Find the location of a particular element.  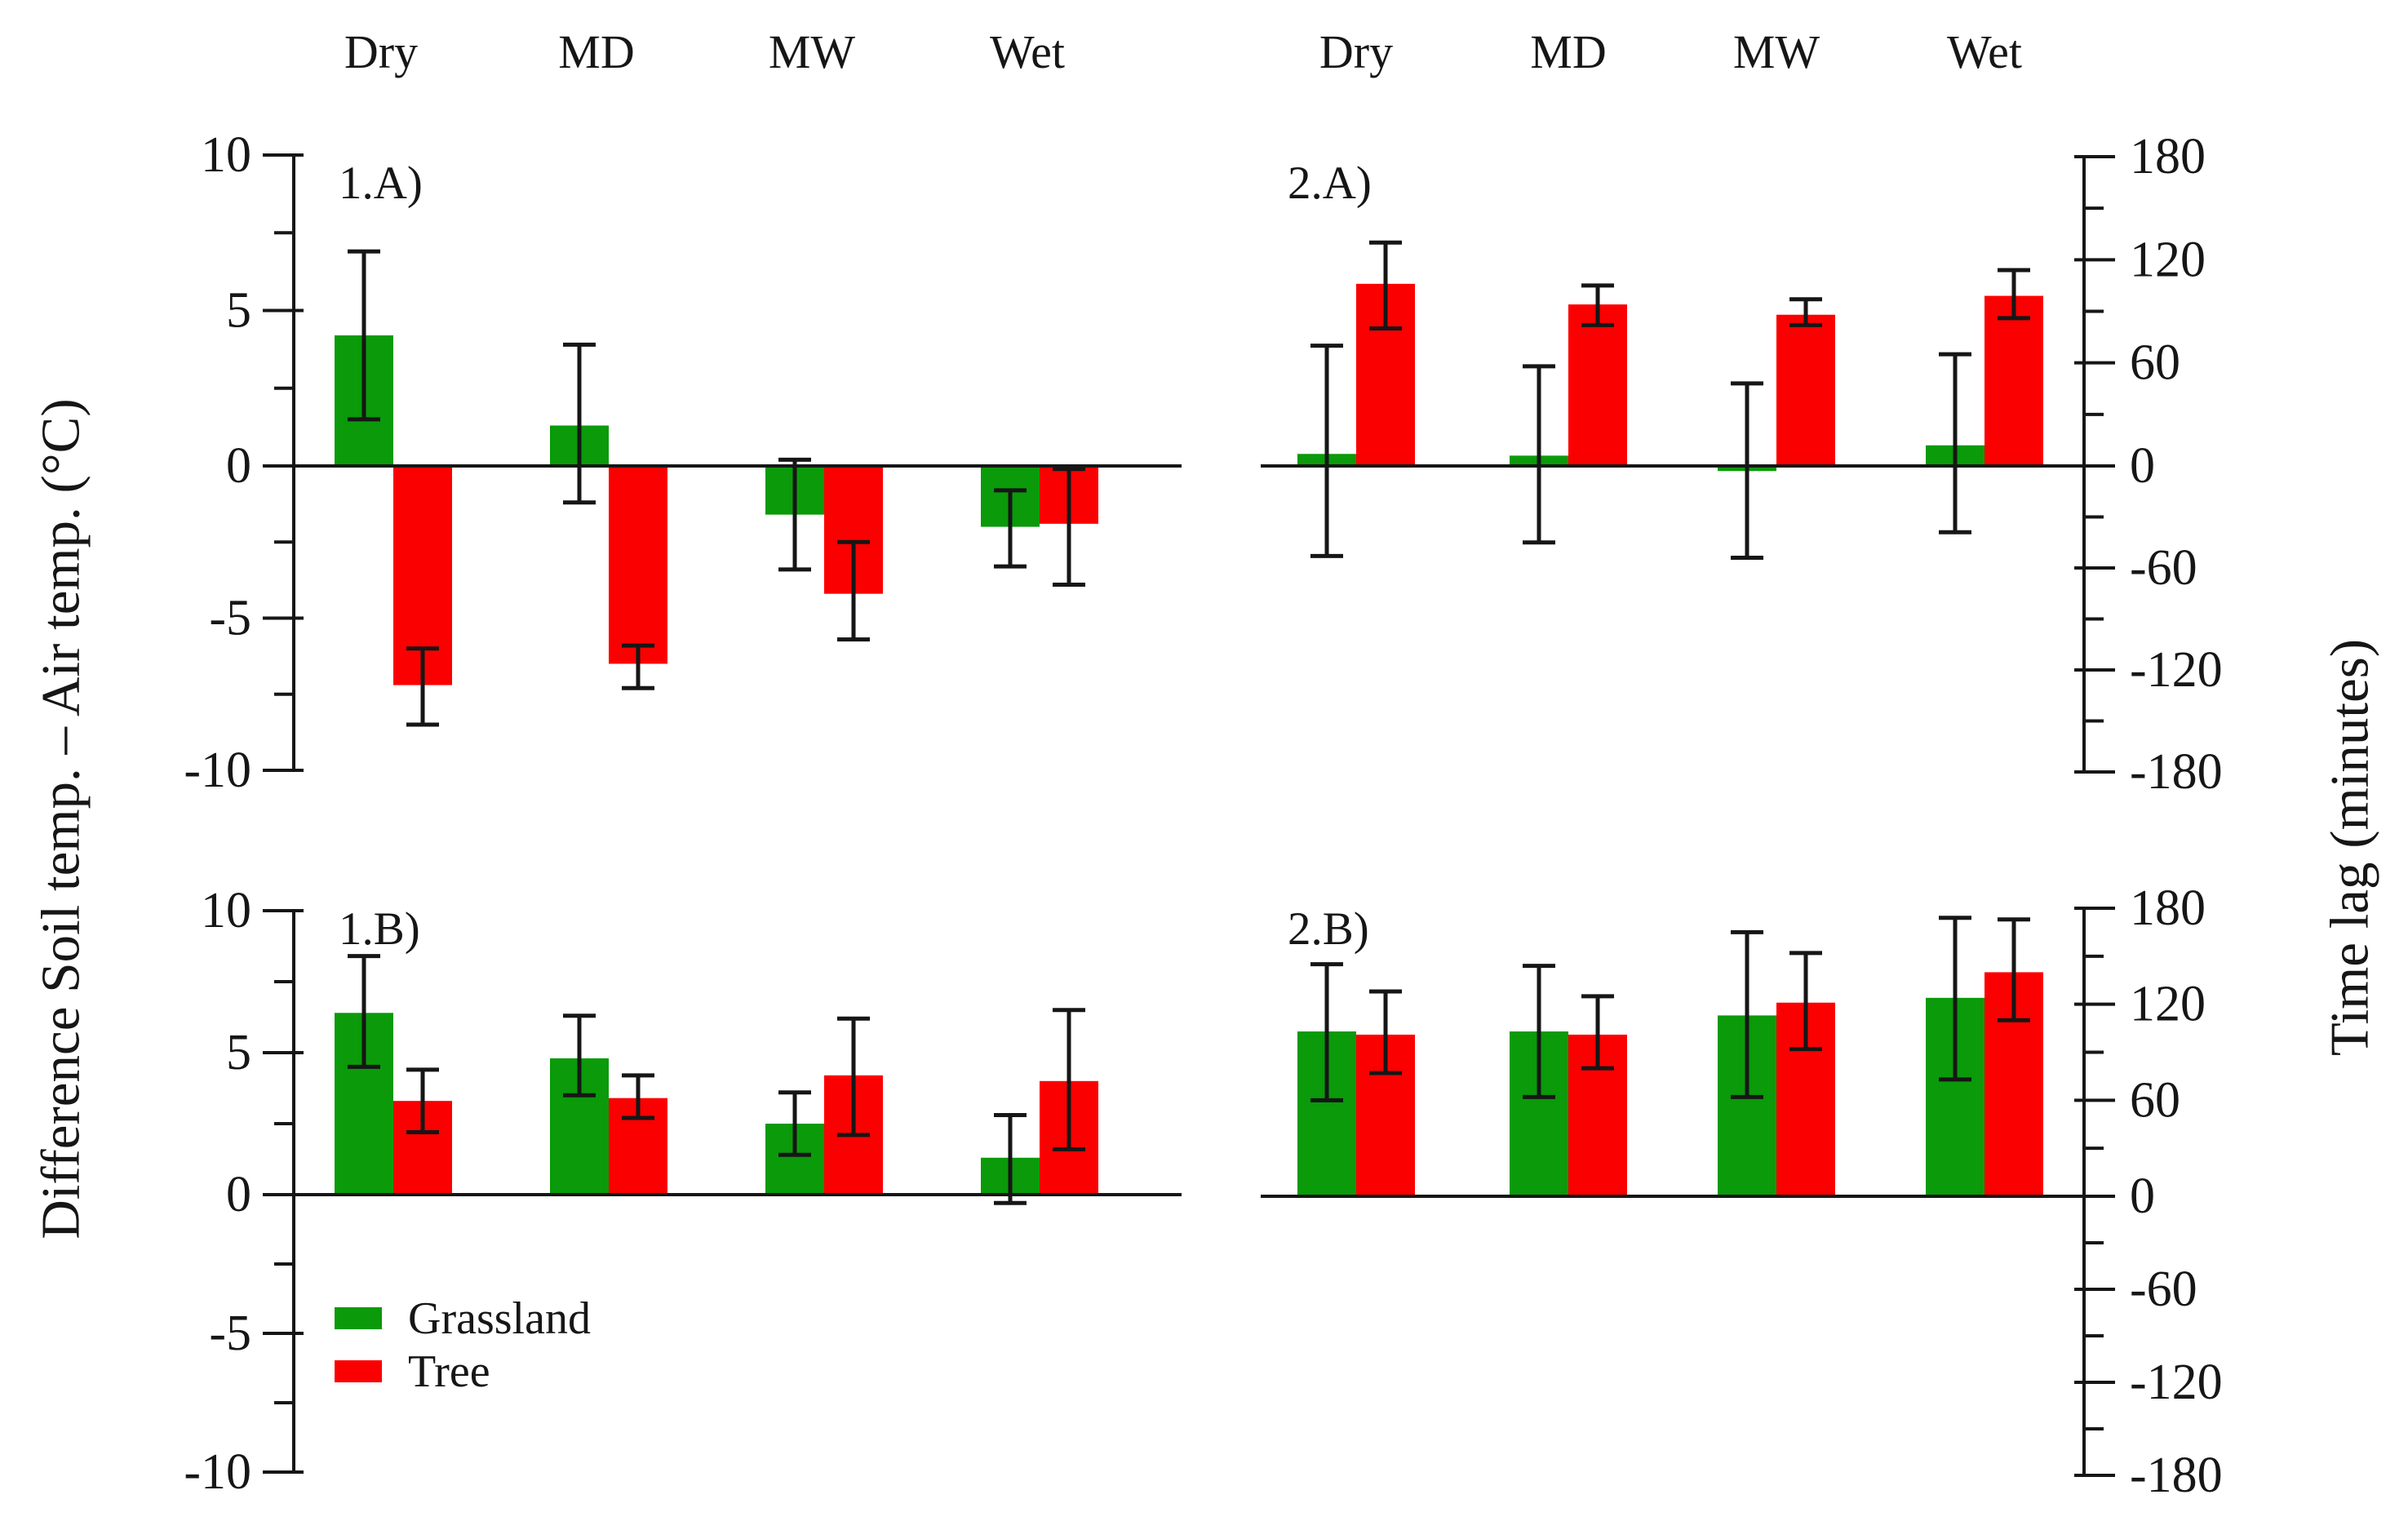

errorbar-2B-grassland-md is located at coordinates (1539, 1031).